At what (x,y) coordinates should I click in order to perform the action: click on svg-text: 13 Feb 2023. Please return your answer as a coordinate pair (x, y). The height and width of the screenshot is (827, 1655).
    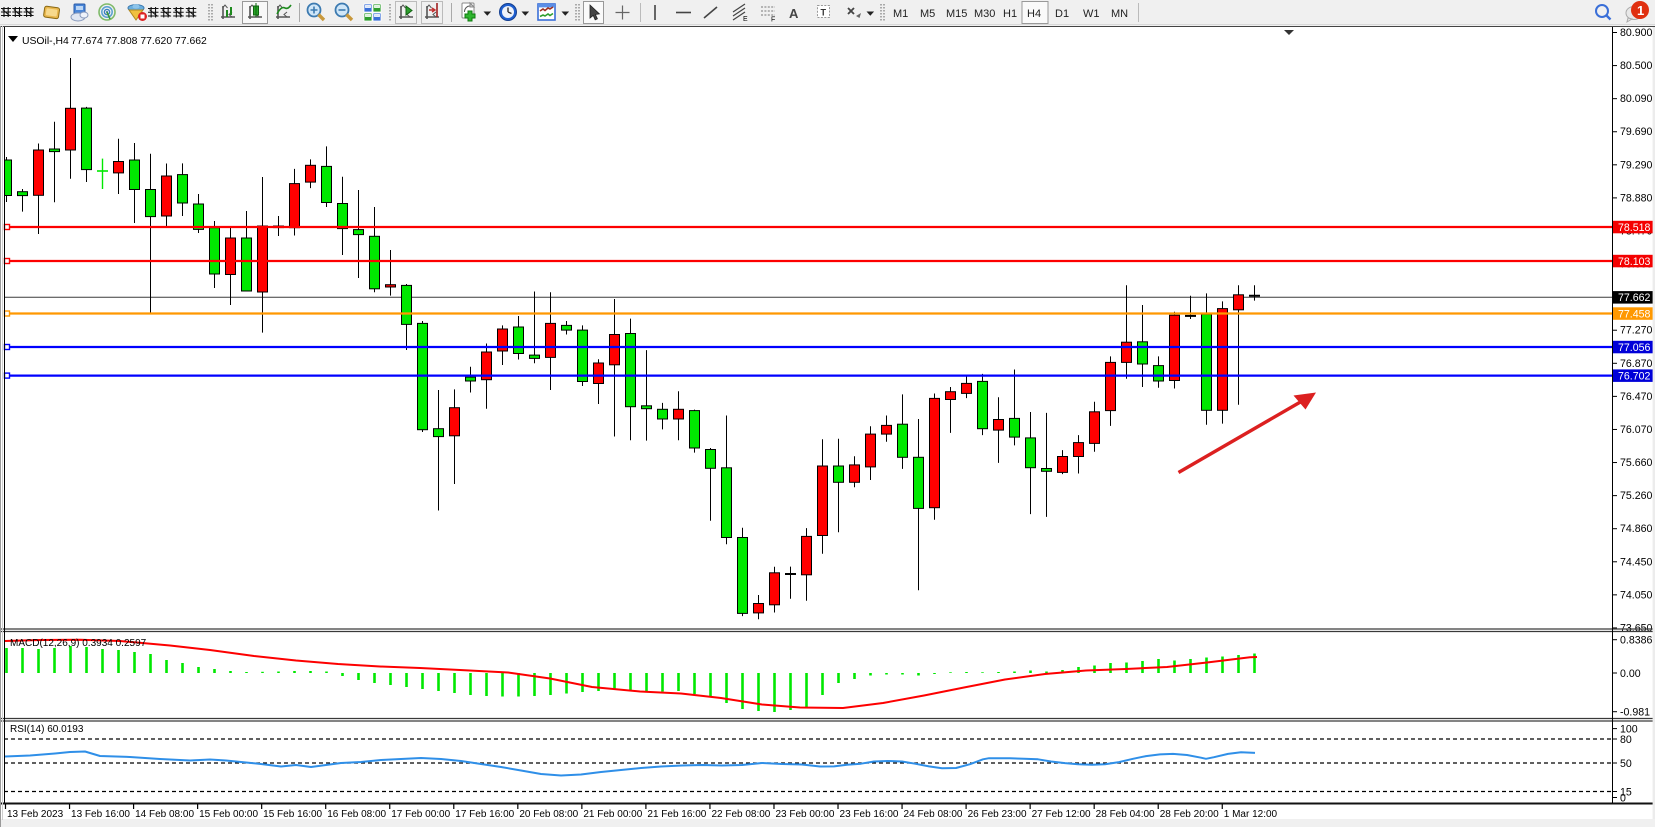
    Looking at the image, I should click on (35, 814).